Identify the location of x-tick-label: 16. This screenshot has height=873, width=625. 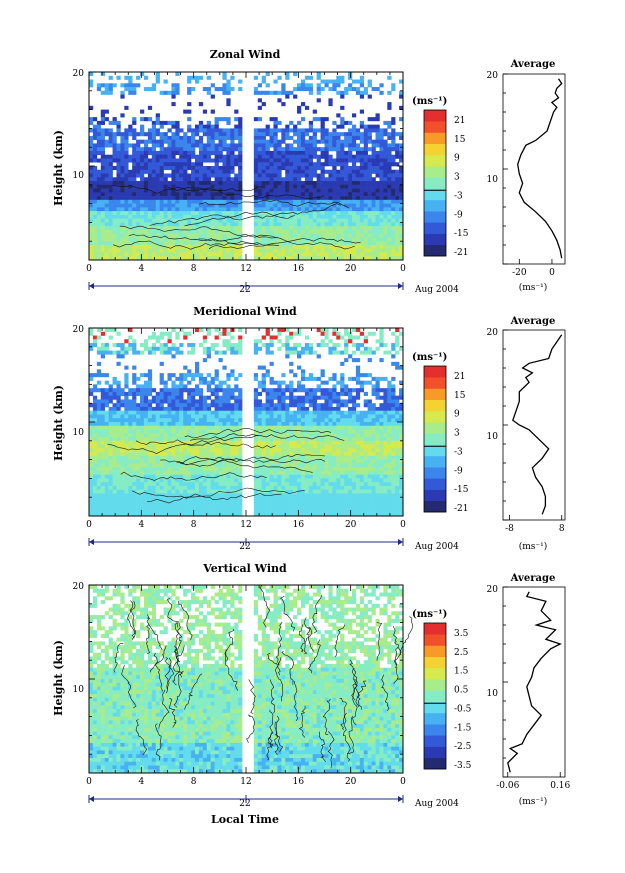
(299, 269).